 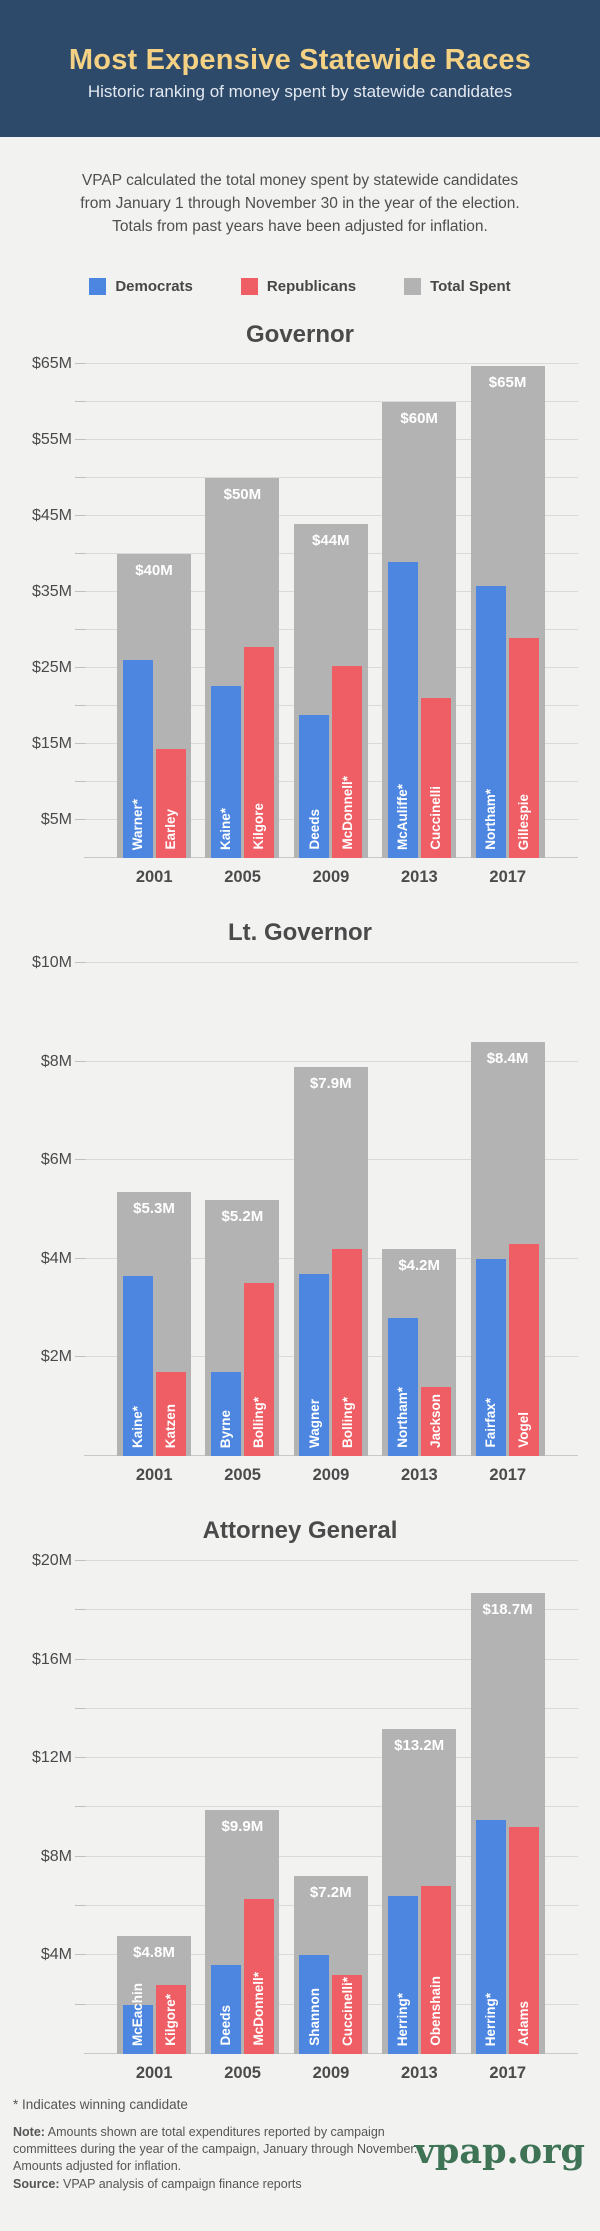 I want to click on tick-5m, so click(x=80, y=819).